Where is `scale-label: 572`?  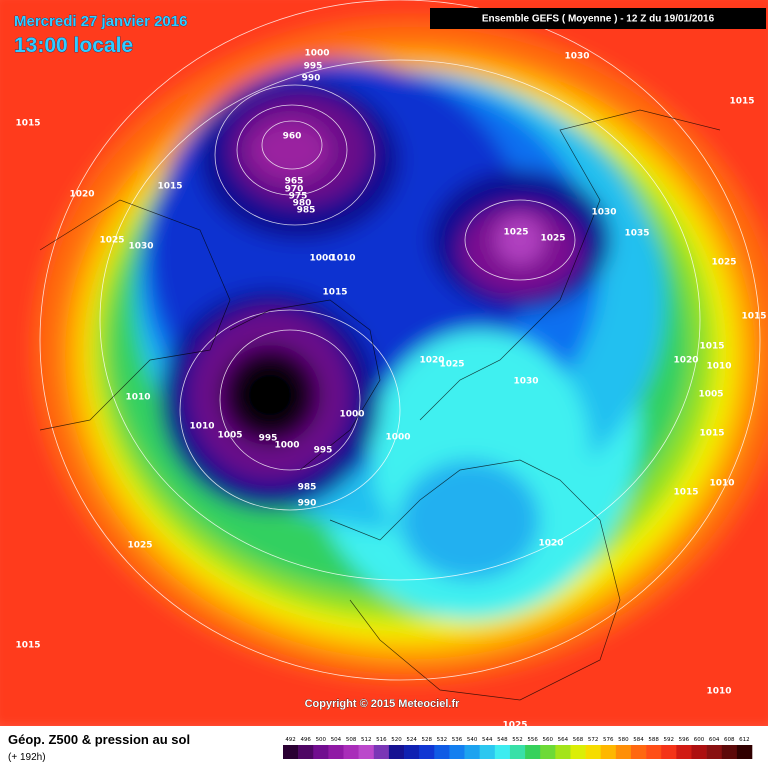
scale-label: 572 is located at coordinates (593, 740).